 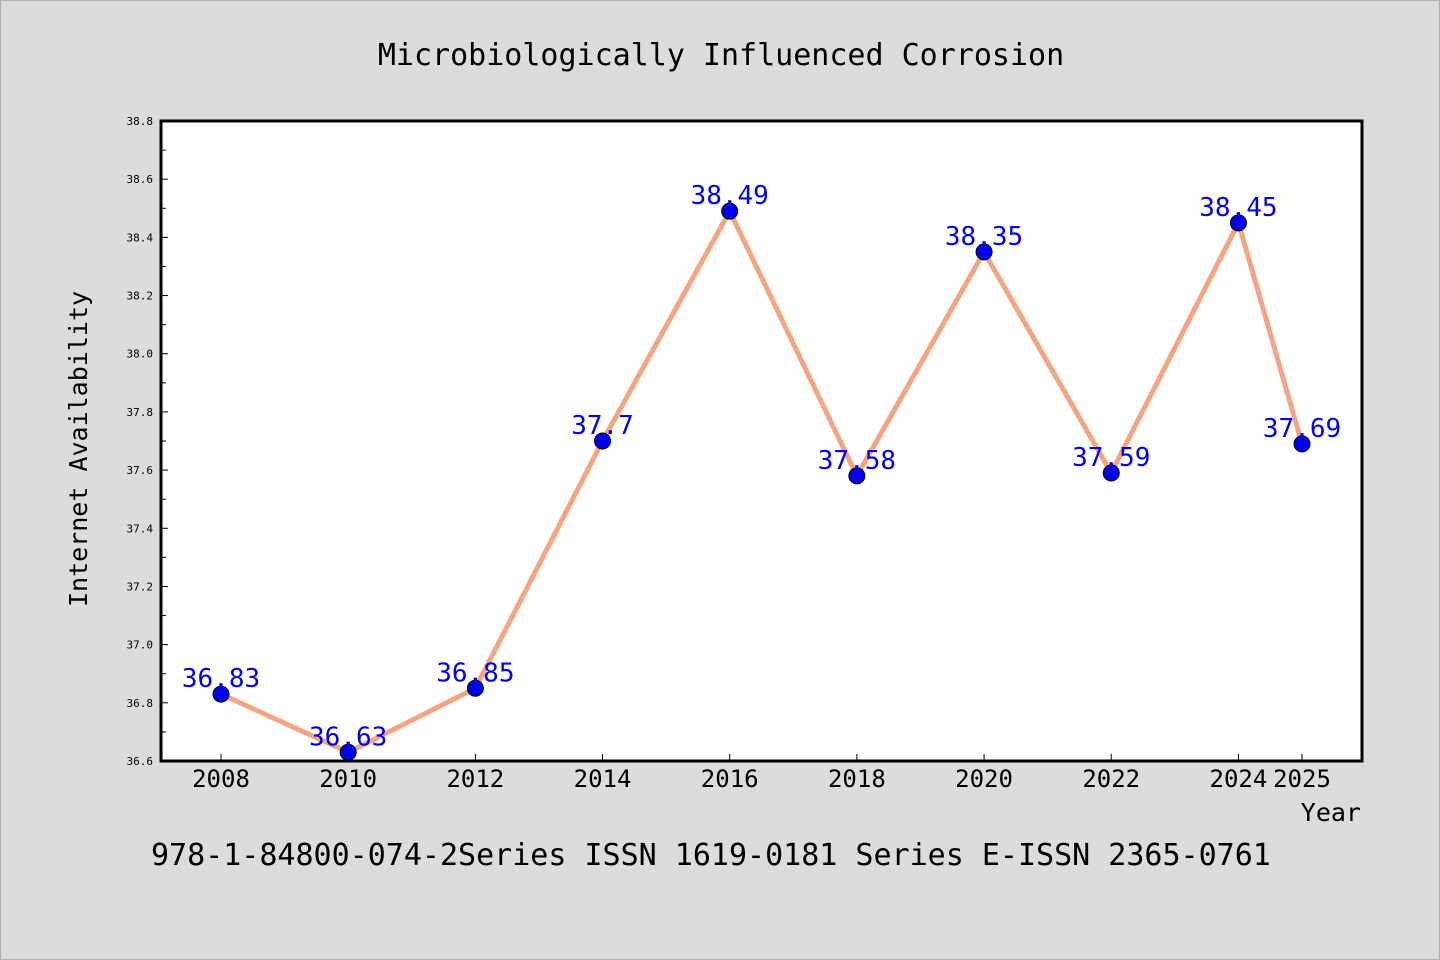 I want to click on data-label: 38.49, so click(x=730, y=196).